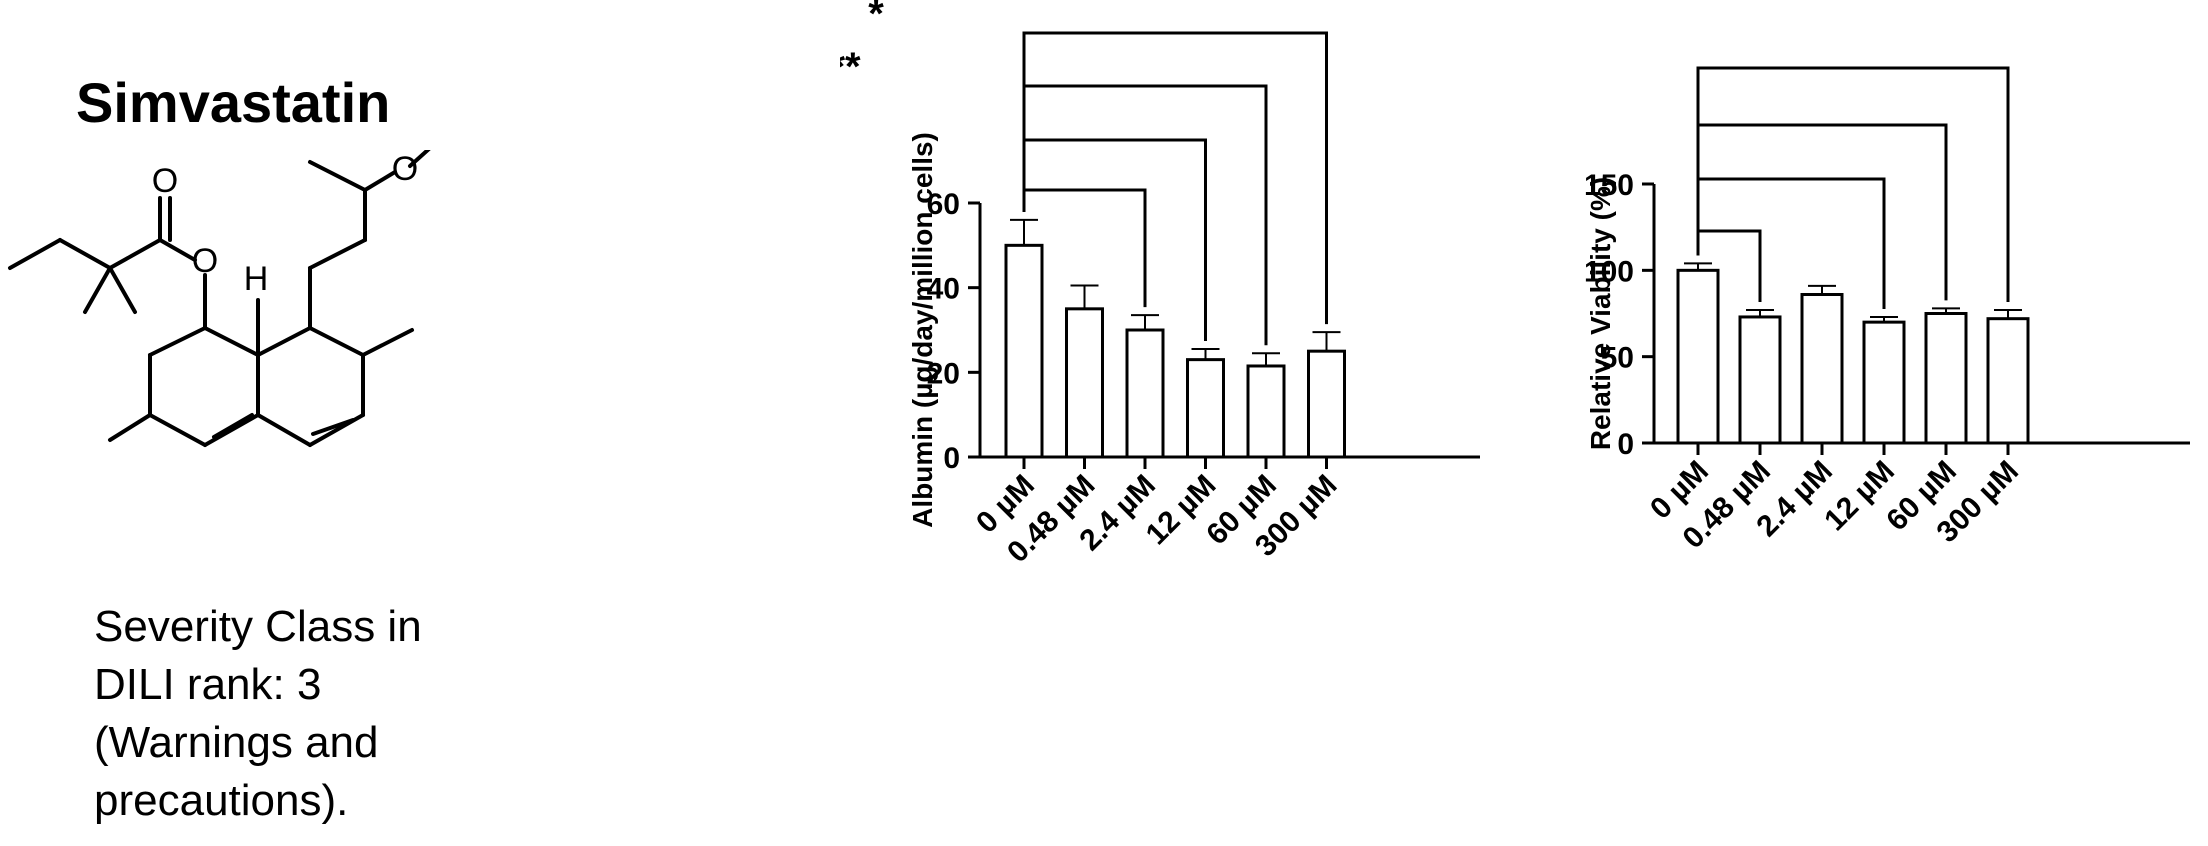 This screenshot has height=846, width=2208. Describe the element at coordinates (1617, 358) in the screenshot. I see `y-tick-label: 50` at that location.